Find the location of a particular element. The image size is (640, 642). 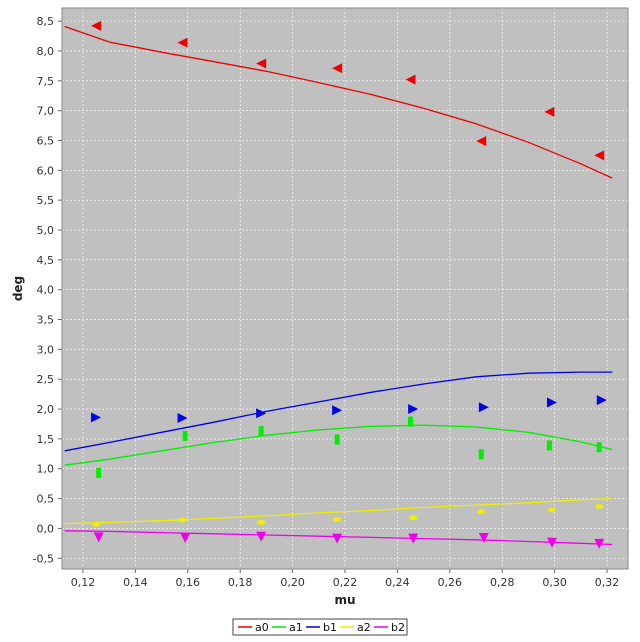

y-axis-title: deg is located at coordinates (18, 288).